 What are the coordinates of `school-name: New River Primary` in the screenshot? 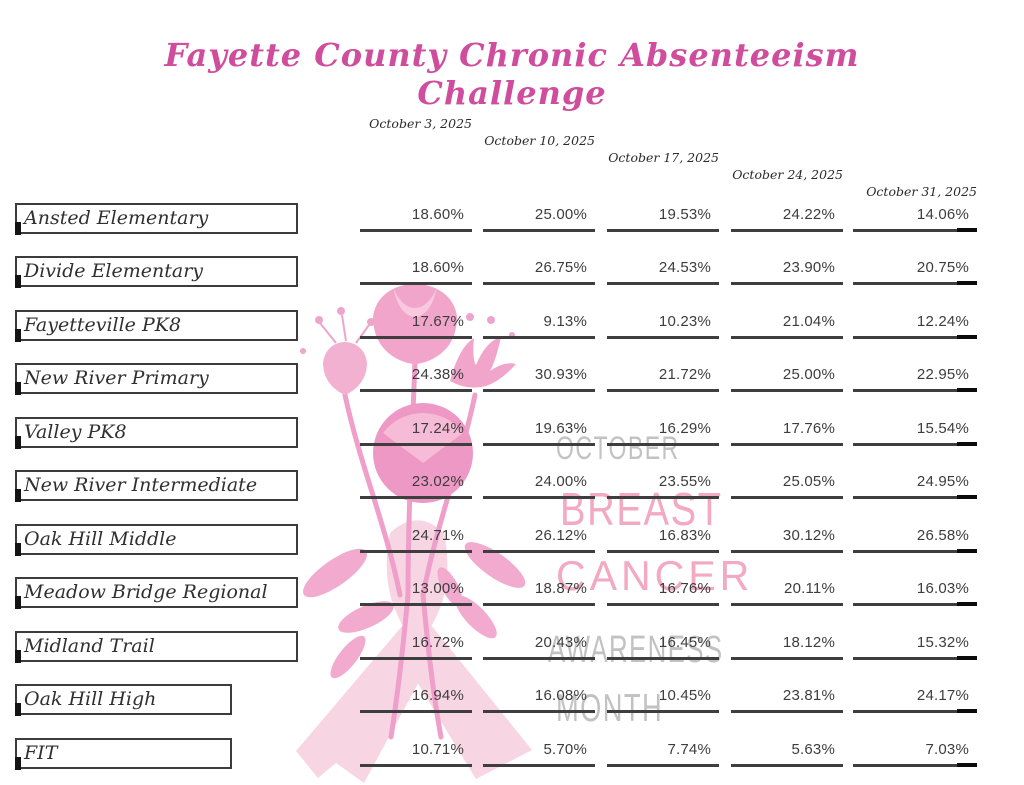 It's located at (116, 378).